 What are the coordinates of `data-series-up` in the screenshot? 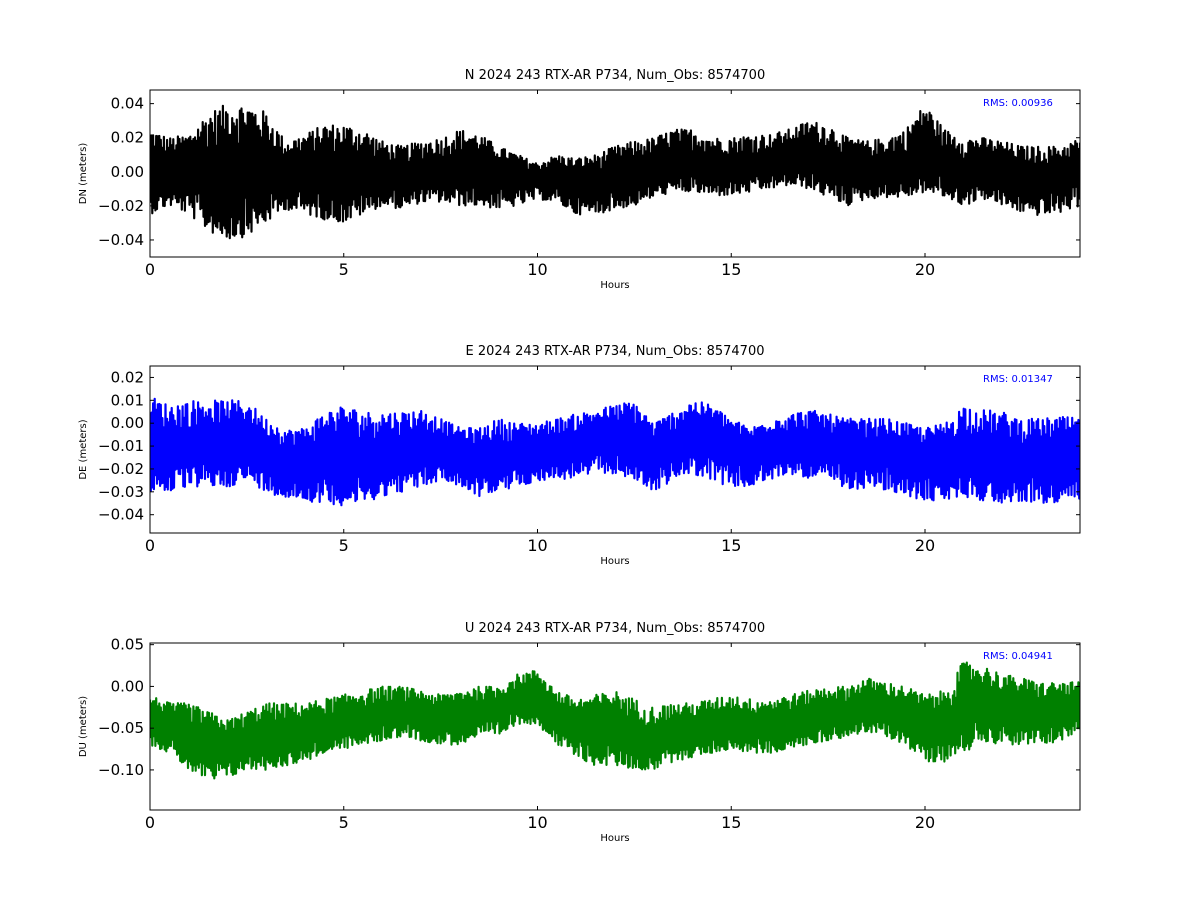 It's located at (615, 720).